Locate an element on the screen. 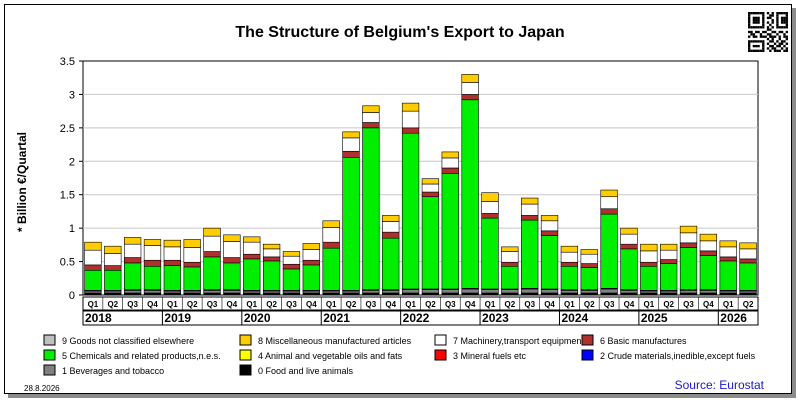 This screenshot has height=400, width=800. y-tick-label: 0 is located at coordinates (72, 296).